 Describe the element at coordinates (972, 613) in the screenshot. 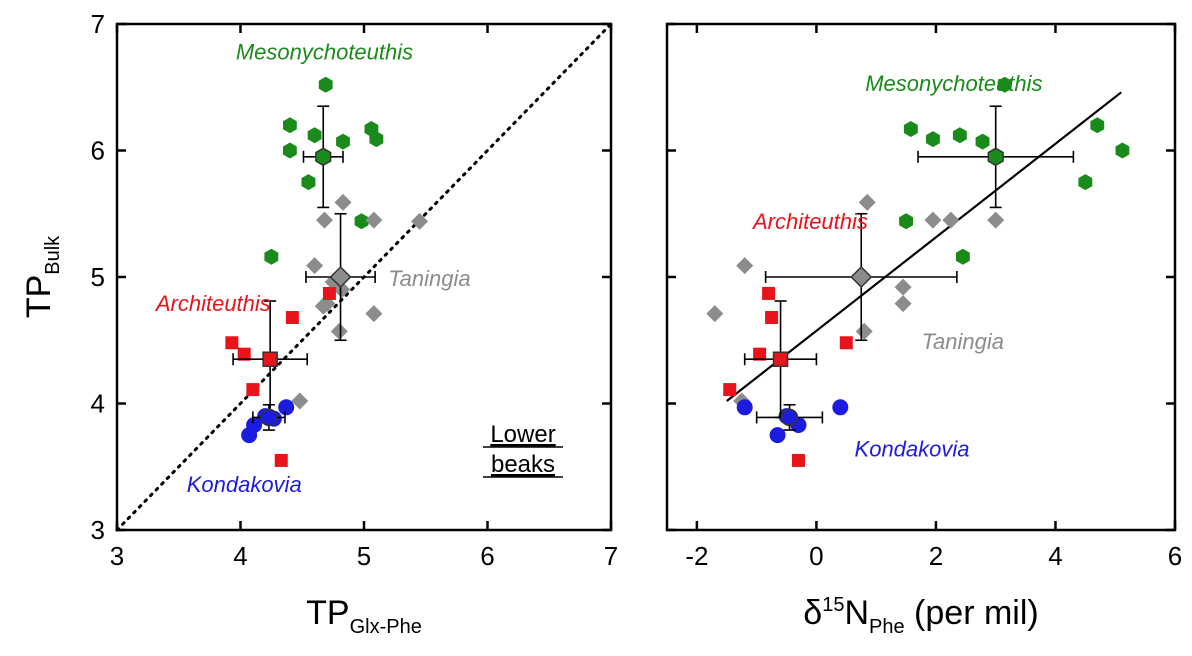

I see `x-axis-suffix: (per mil)` at that location.